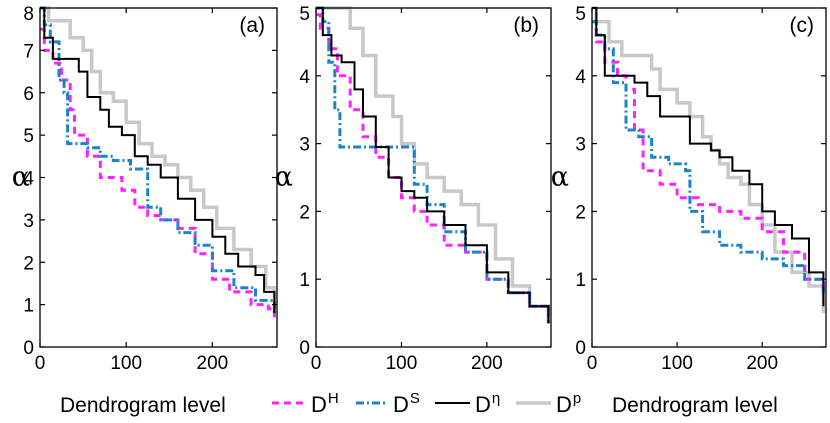  I want to click on y-tick-label: 6, so click(28, 94).